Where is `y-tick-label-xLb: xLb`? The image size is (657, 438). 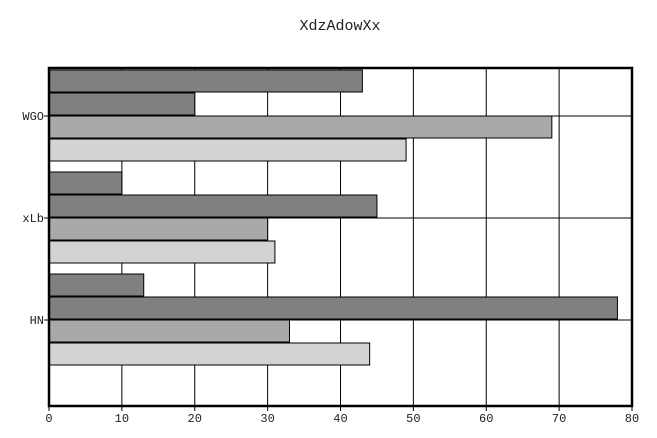
y-tick-label-xLb: xLb is located at coordinates (33, 219).